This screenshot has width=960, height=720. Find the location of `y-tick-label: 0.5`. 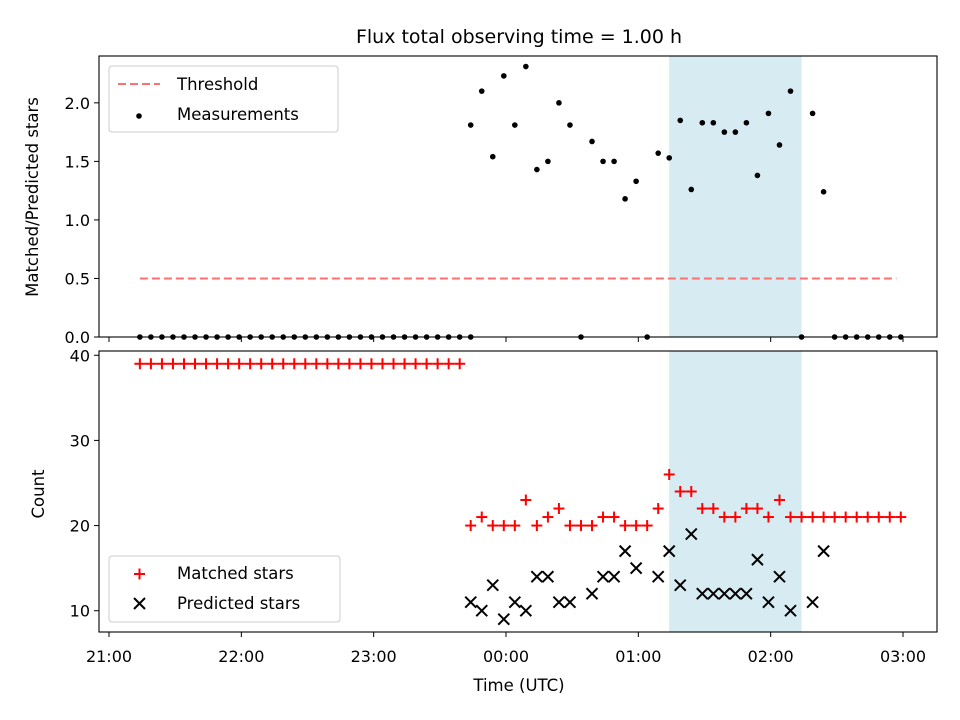

y-tick-label: 0.5 is located at coordinates (77, 278).